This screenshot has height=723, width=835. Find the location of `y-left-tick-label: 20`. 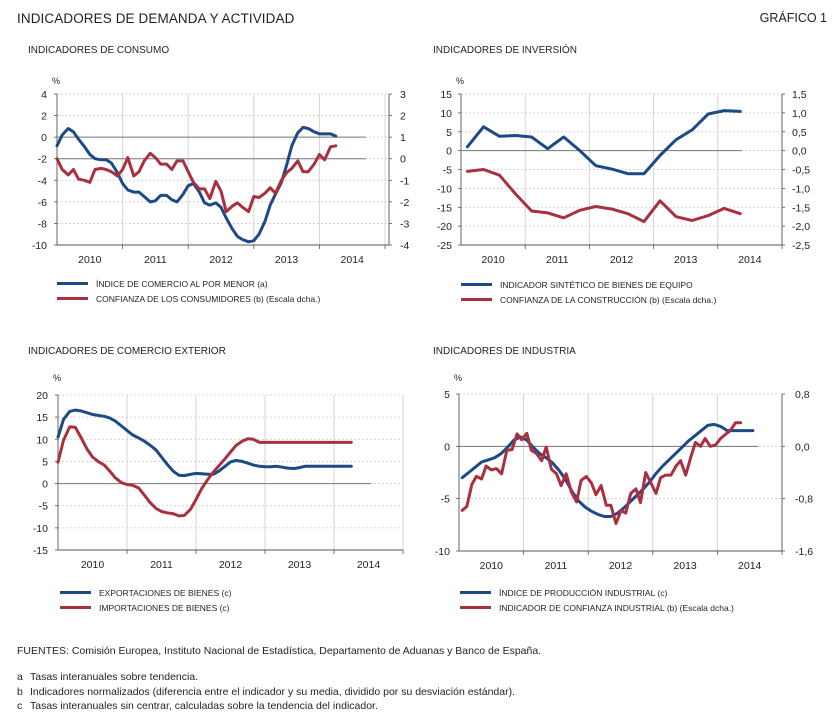

y-left-tick-label: 20 is located at coordinates (42, 396).